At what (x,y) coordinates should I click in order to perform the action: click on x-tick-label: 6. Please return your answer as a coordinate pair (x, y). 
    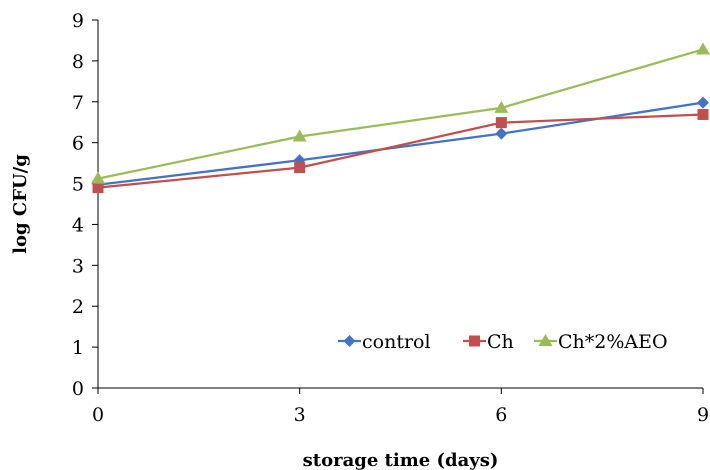
    Looking at the image, I should click on (501, 415).